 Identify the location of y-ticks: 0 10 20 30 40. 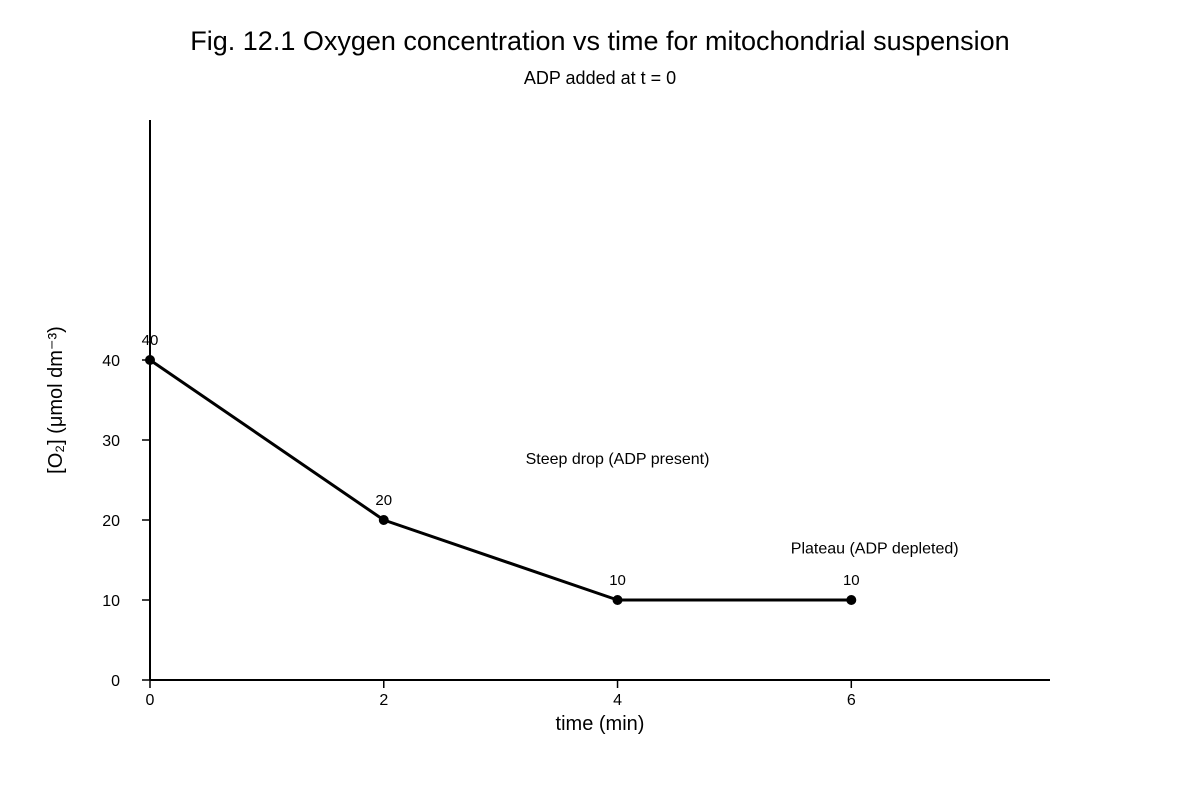
(126, 521).